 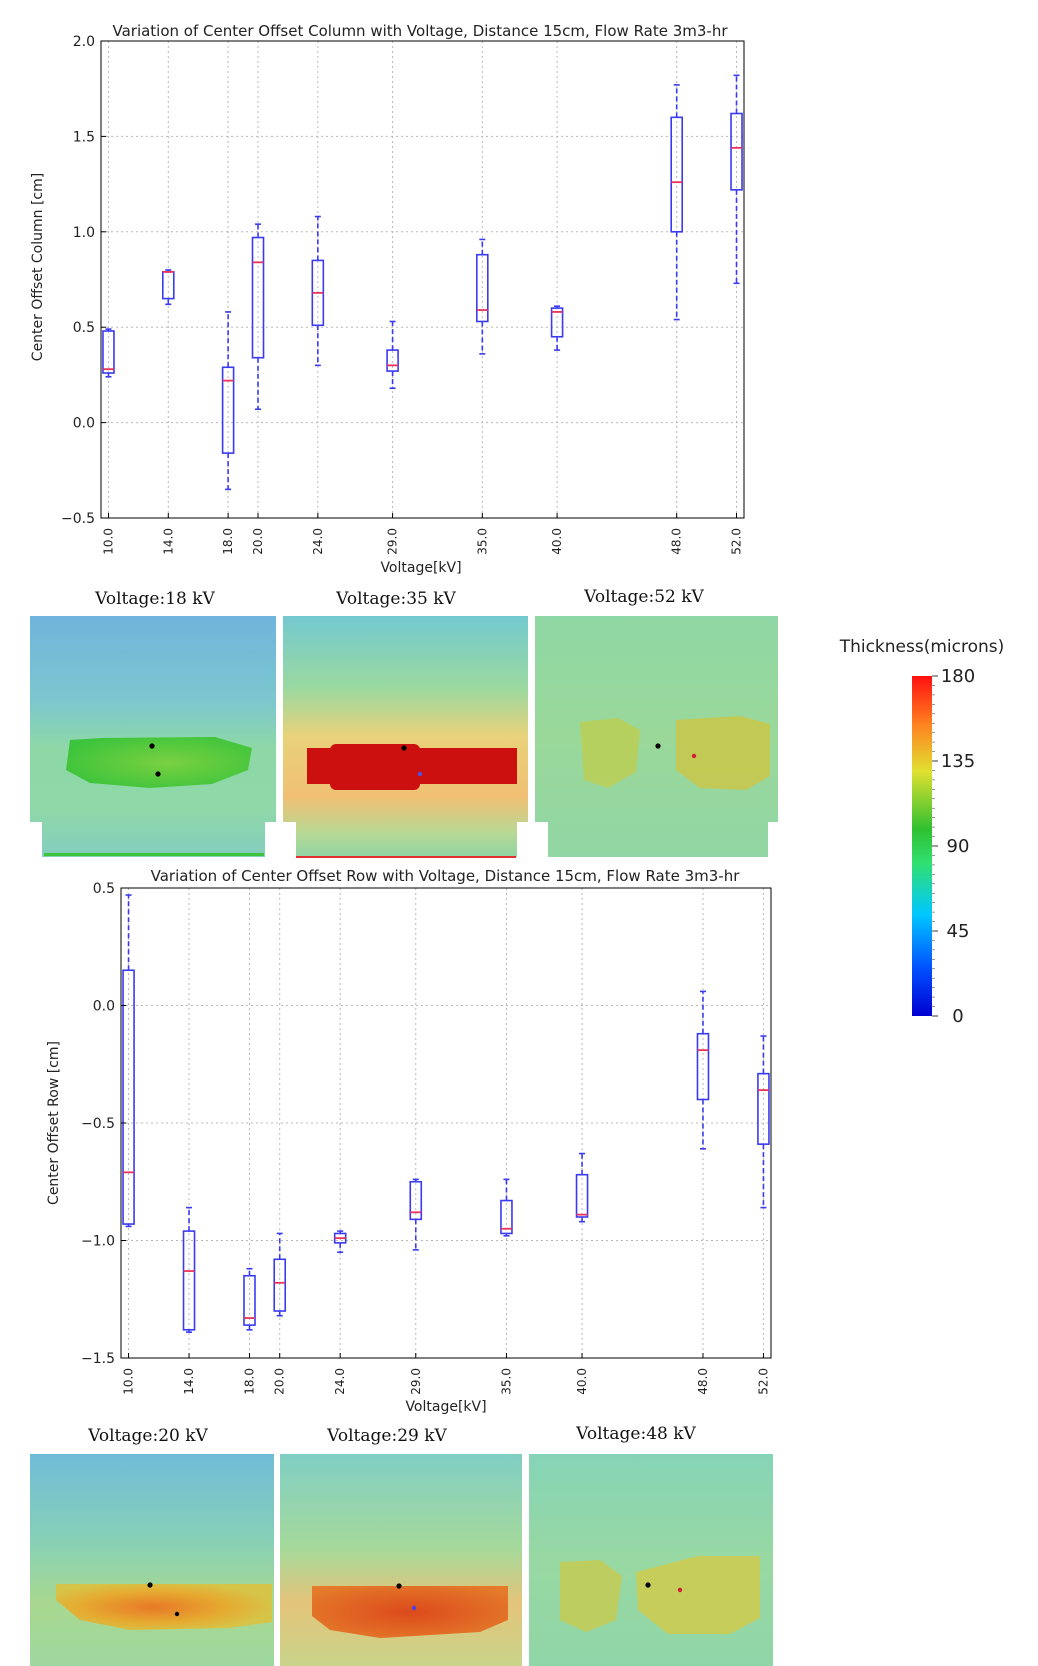 What do you see at coordinates (104, 889) in the screenshot?
I see `chart2-ytick-label: 0.5` at bounding box center [104, 889].